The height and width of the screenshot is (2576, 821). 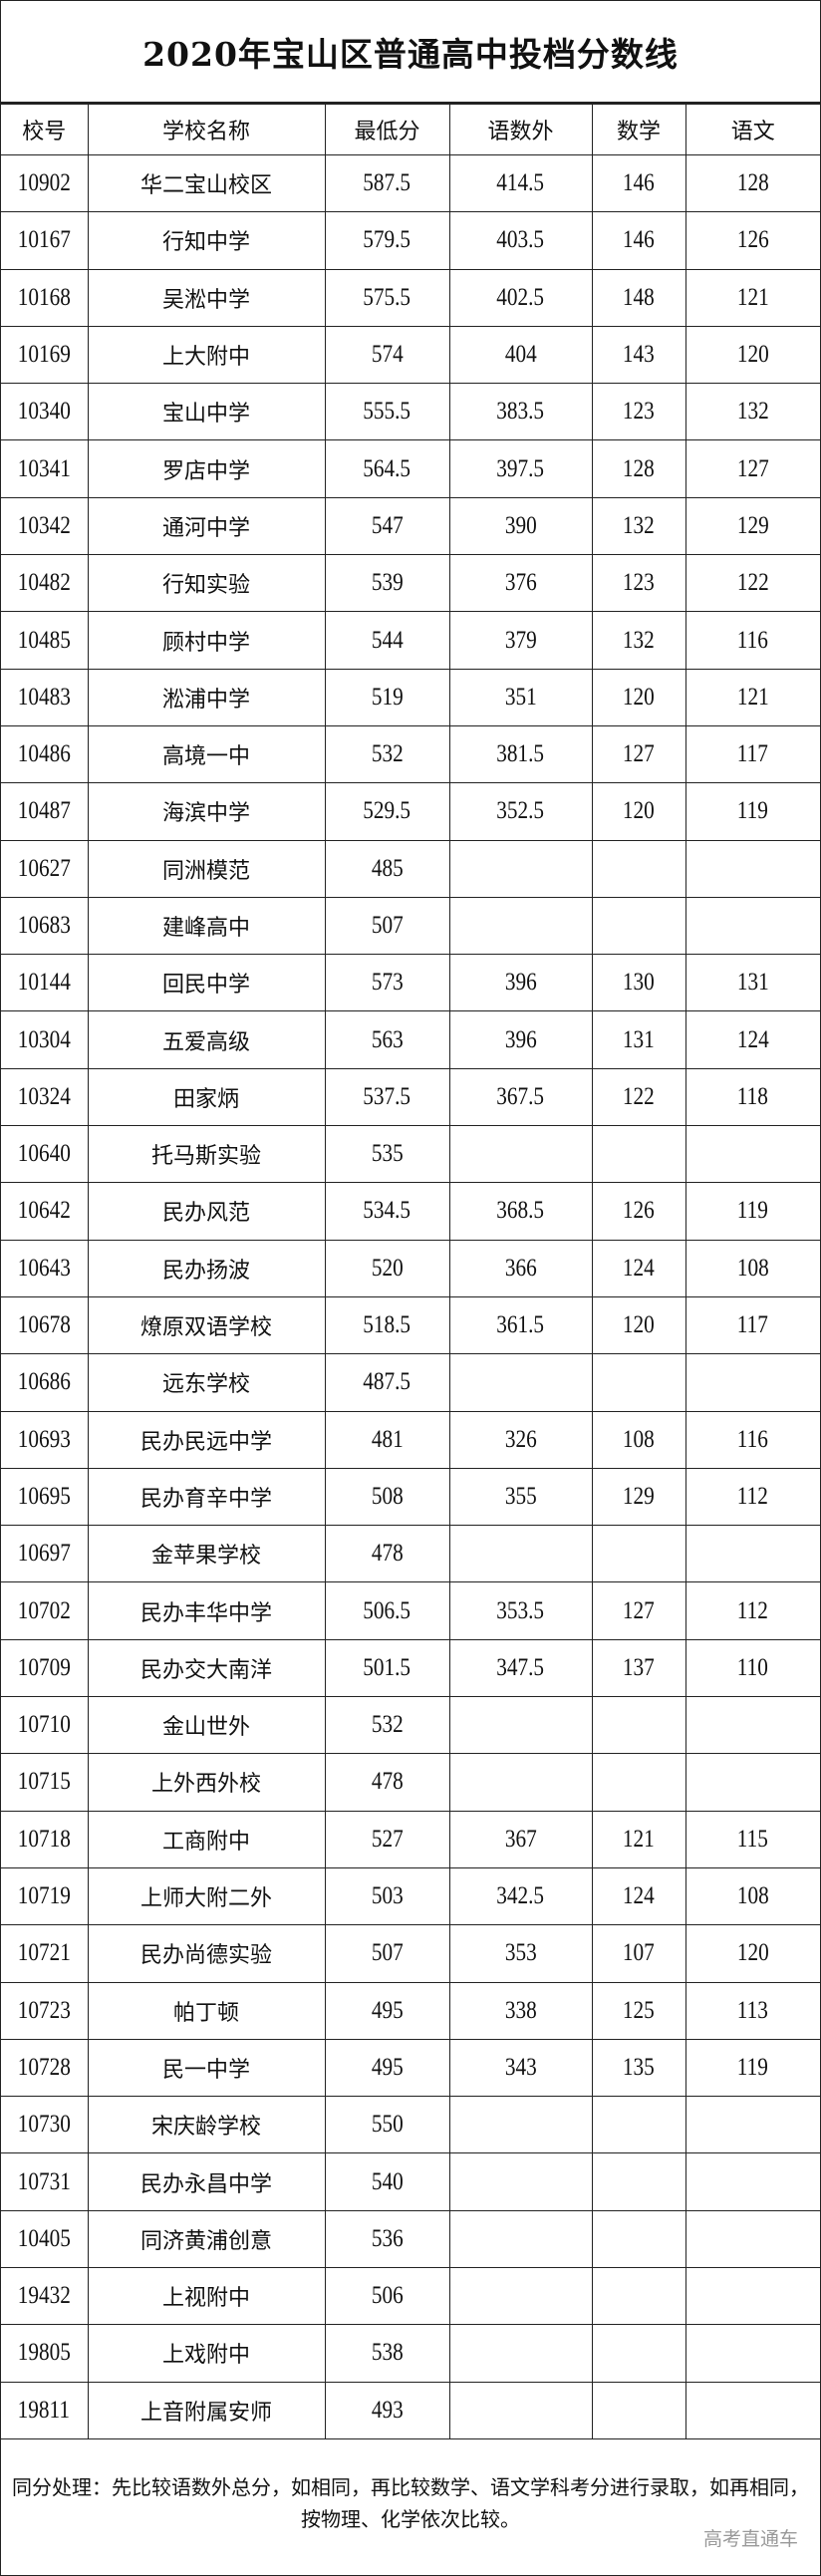 I want to click on cell-value: 119, so click(x=753, y=2067).